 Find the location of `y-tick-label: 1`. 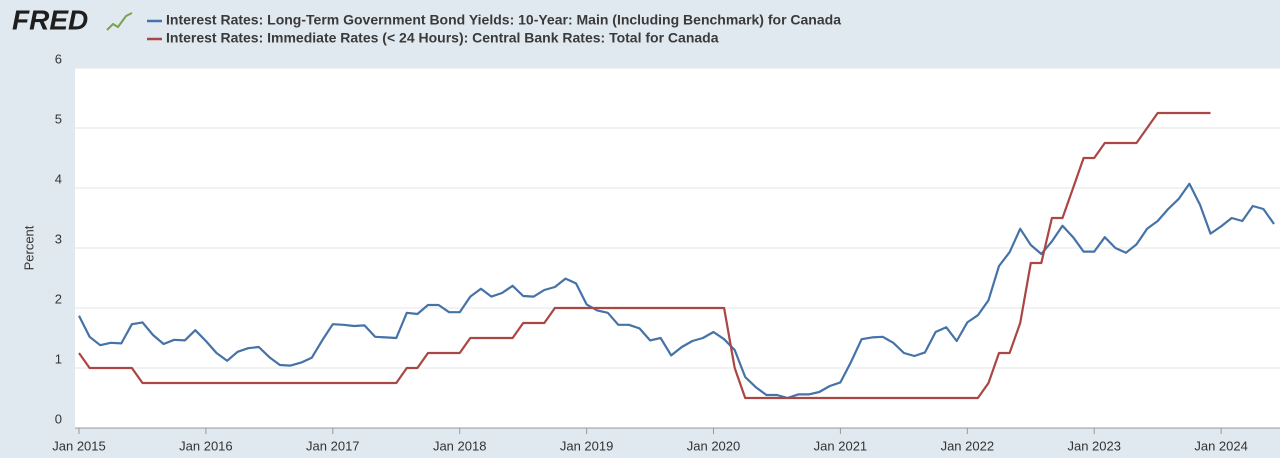

y-tick-label: 1 is located at coordinates (58, 358).